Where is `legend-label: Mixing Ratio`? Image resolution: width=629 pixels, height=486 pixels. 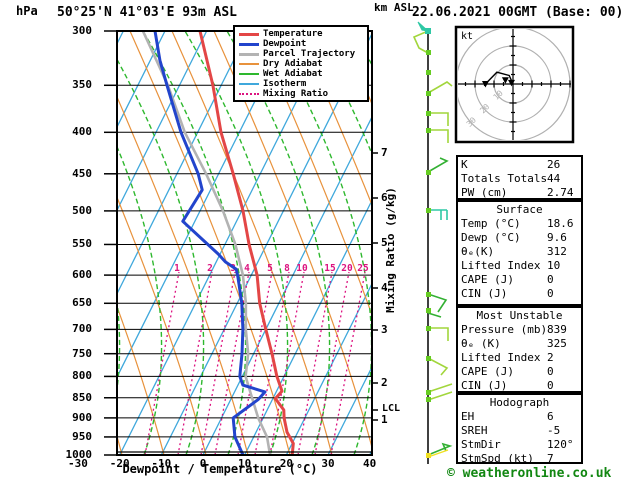 legend-label: Mixing Ratio is located at coordinates (296, 94).